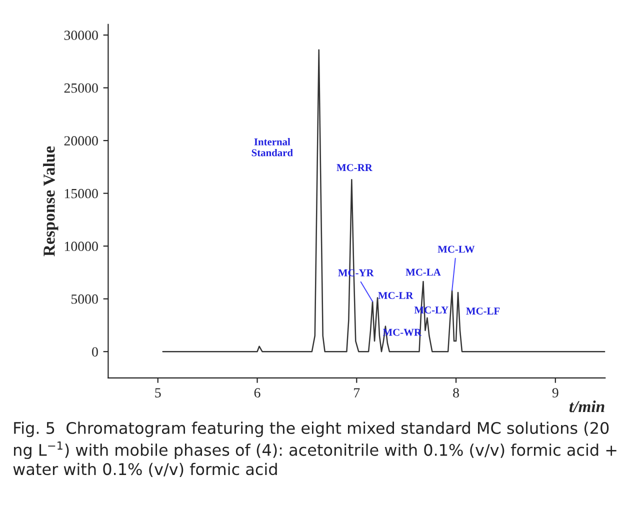 Image resolution: width=629 pixels, height=505 pixels. Describe the element at coordinates (357, 393) in the screenshot. I see `x-tick-label: 7` at that location.